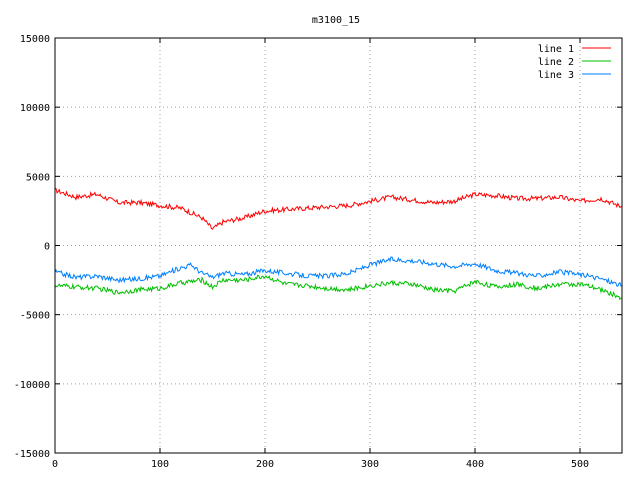 This screenshot has height=480, width=640. Describe the element at coordinates (32, 454) in the screenshot. I see `y-tick-label: -15000` at that location.